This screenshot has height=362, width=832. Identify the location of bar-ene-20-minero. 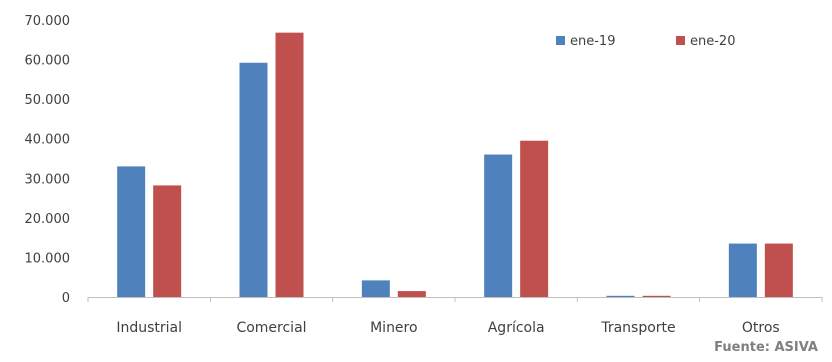
(411, 294).